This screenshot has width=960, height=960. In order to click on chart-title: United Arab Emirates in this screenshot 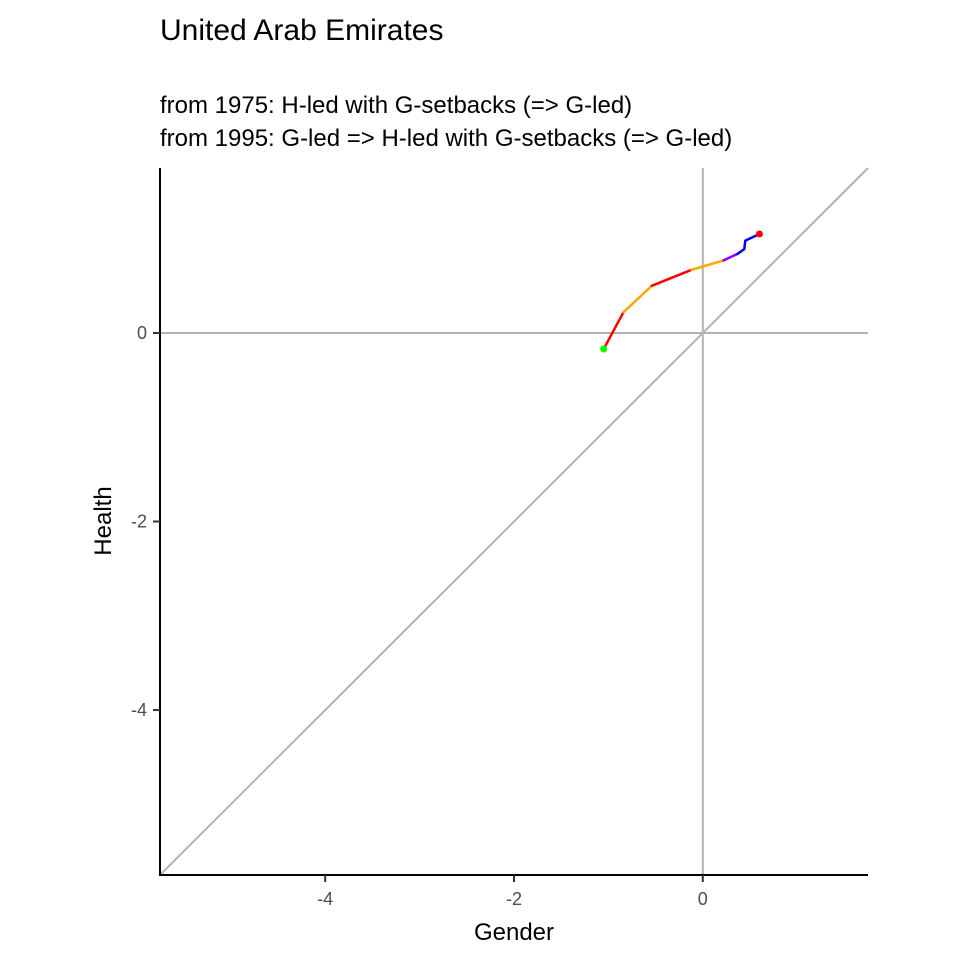, I will do `click(301, 30)`.